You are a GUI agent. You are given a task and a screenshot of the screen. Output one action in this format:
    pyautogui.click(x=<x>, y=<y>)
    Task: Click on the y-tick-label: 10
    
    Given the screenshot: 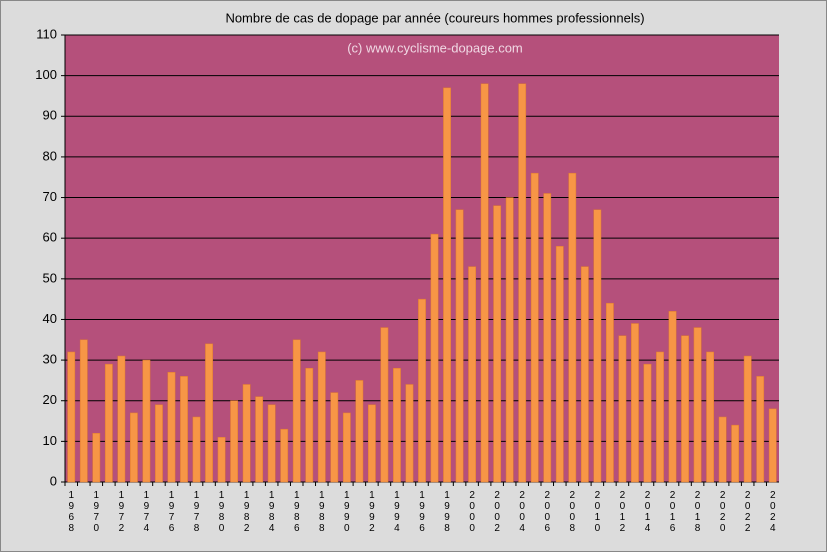 What is the action you would take?
    pyautogui.click(x=50, y=440)
    